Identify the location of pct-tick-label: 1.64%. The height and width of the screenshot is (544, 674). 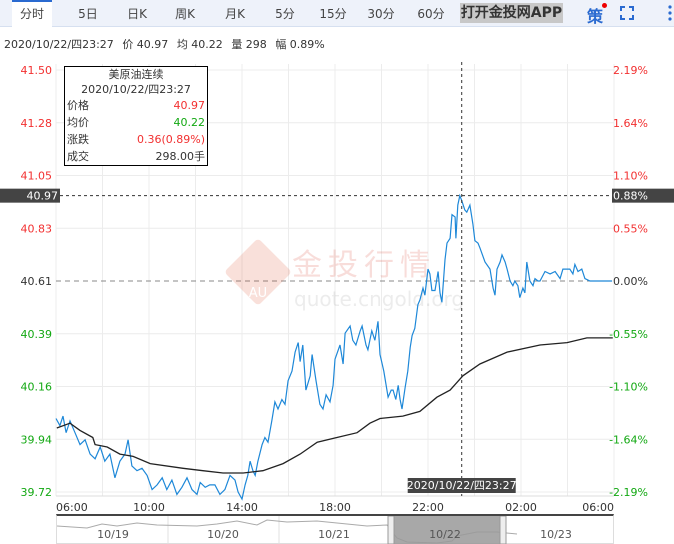
(630, 123).